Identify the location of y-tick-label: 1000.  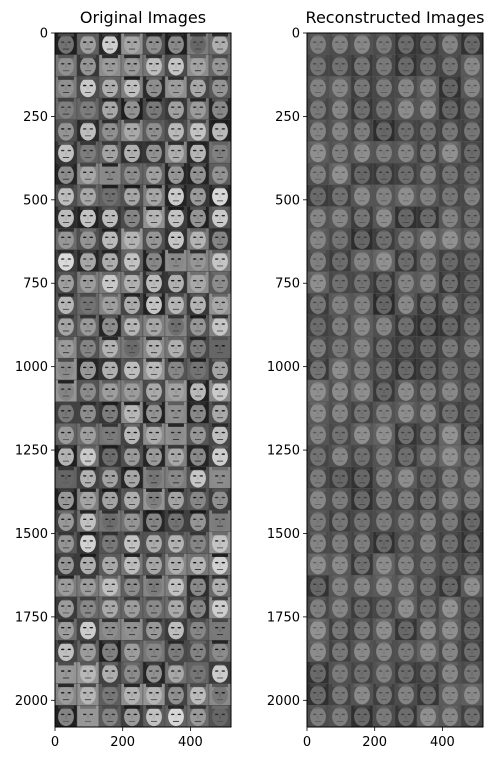
(283, 367).